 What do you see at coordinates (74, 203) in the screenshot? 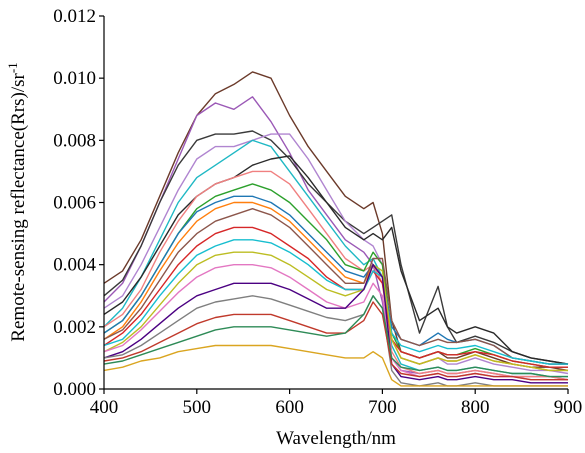
I see `y-tick-label: 0.006` at bounding box center [74, 203].